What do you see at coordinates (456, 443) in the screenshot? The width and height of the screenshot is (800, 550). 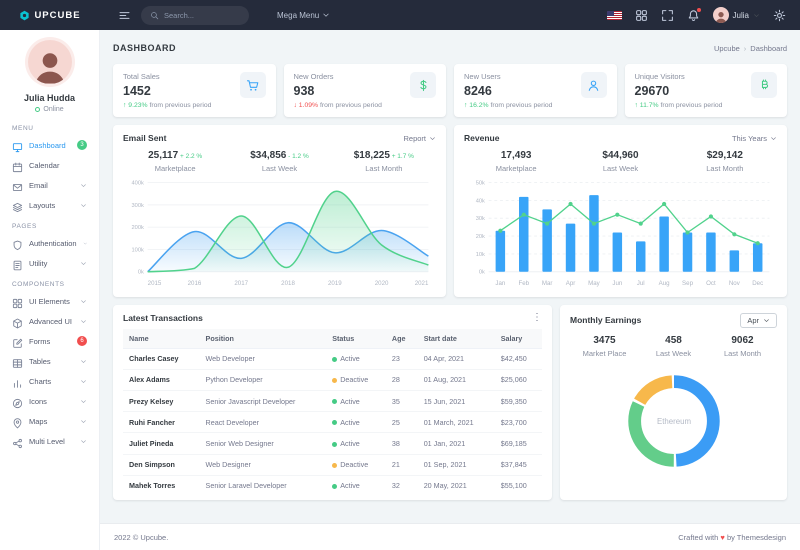 I see `cell-start-date: 01 Jan, 2021` at bounding box center [456, 443].